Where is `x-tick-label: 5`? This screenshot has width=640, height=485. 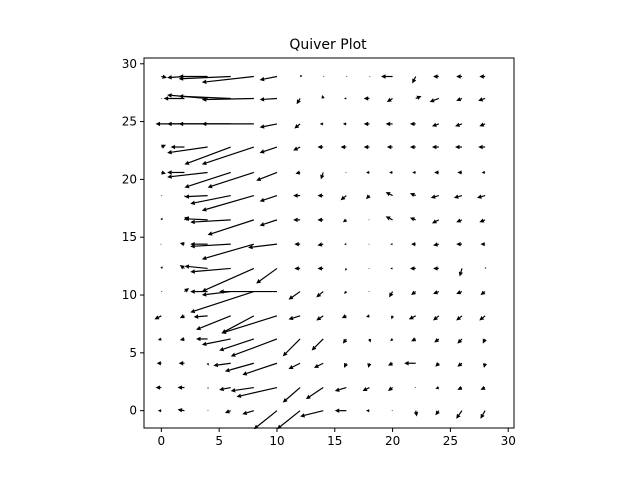
x-tick-label: 5 is located at coordinates (219, 441).